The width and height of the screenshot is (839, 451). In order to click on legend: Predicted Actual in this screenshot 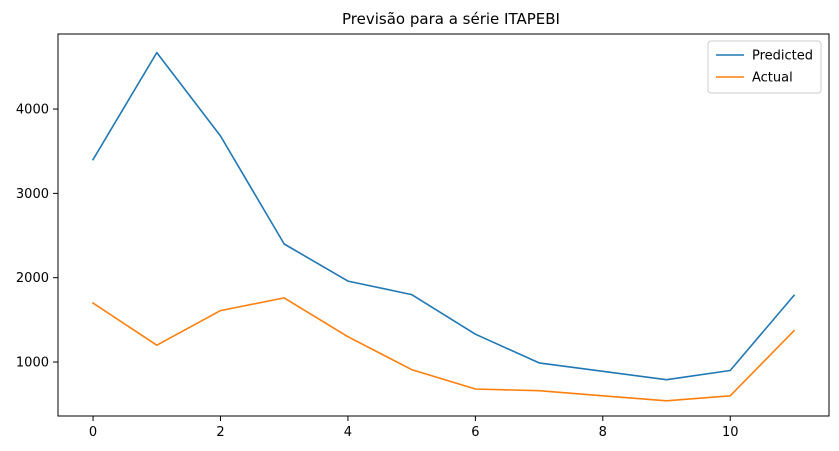, I will do `click(764, 67)`.